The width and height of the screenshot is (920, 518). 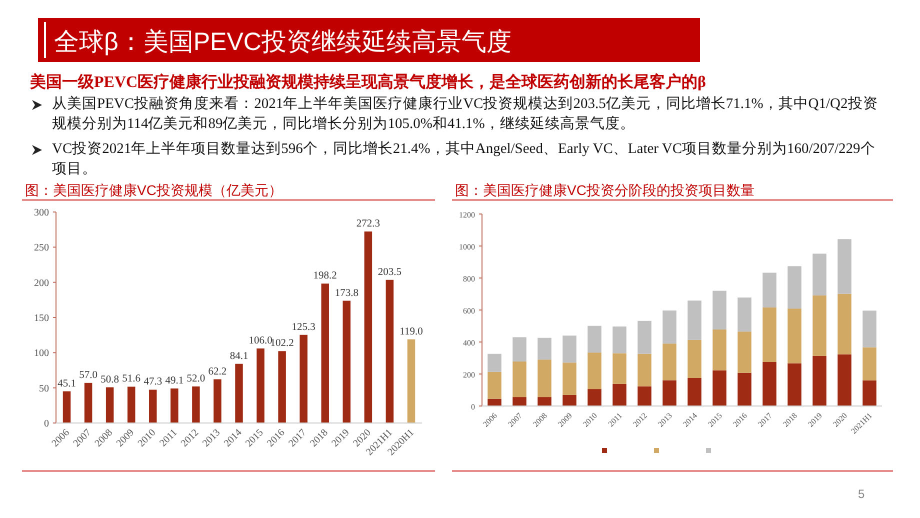 I want to click on data-label: 119.0, so click(x=411, y=332).